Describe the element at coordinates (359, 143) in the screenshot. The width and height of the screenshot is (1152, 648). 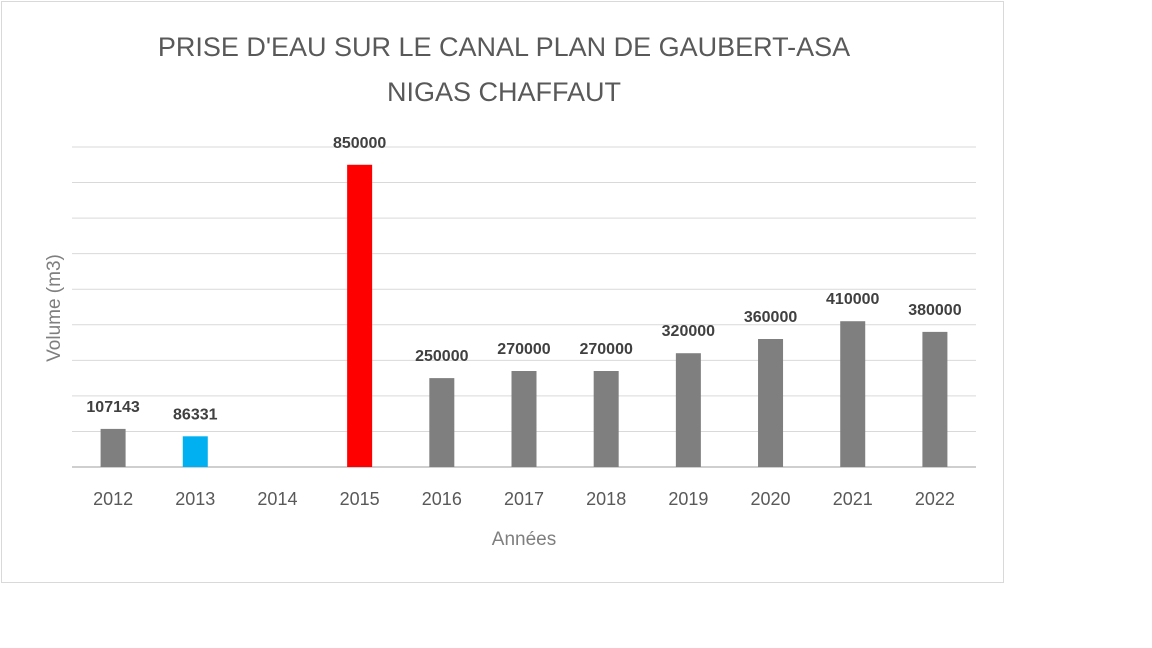
I see `data-label-2015: 850000` at that location.